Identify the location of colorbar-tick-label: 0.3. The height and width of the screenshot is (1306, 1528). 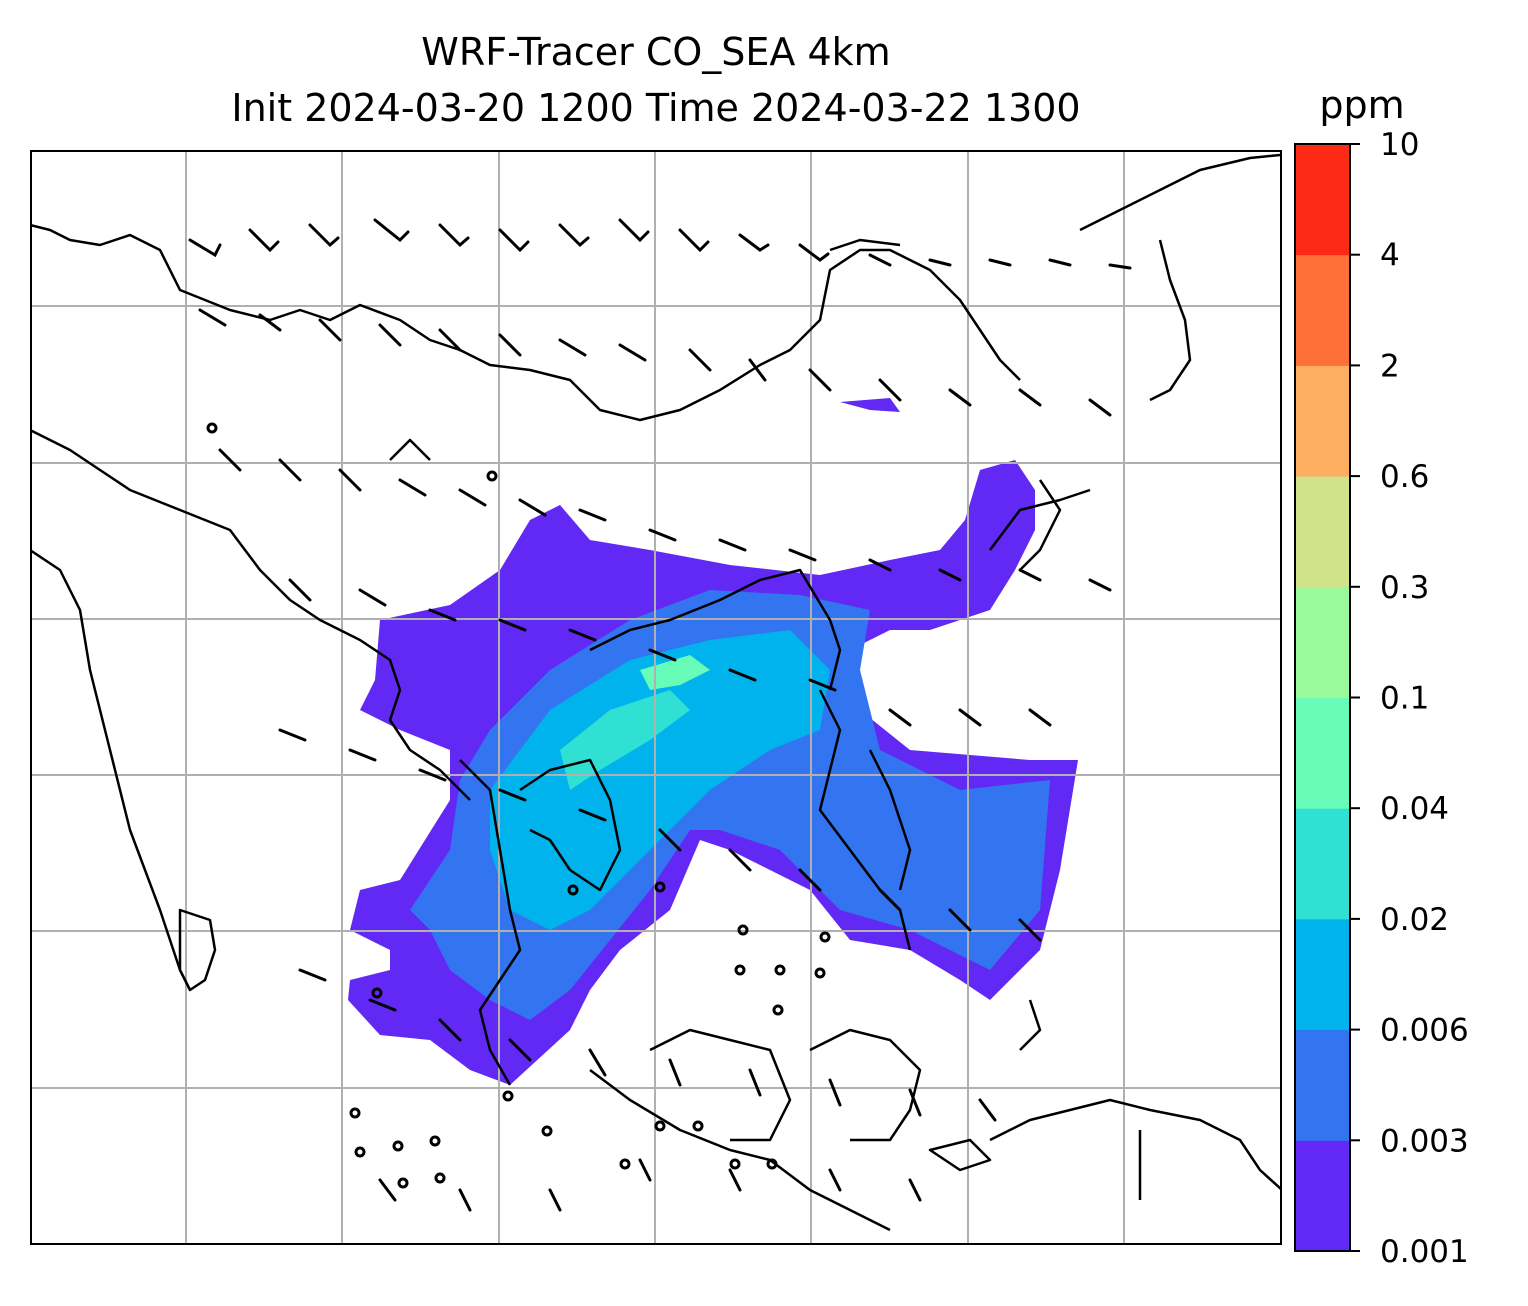
(1404, 588).